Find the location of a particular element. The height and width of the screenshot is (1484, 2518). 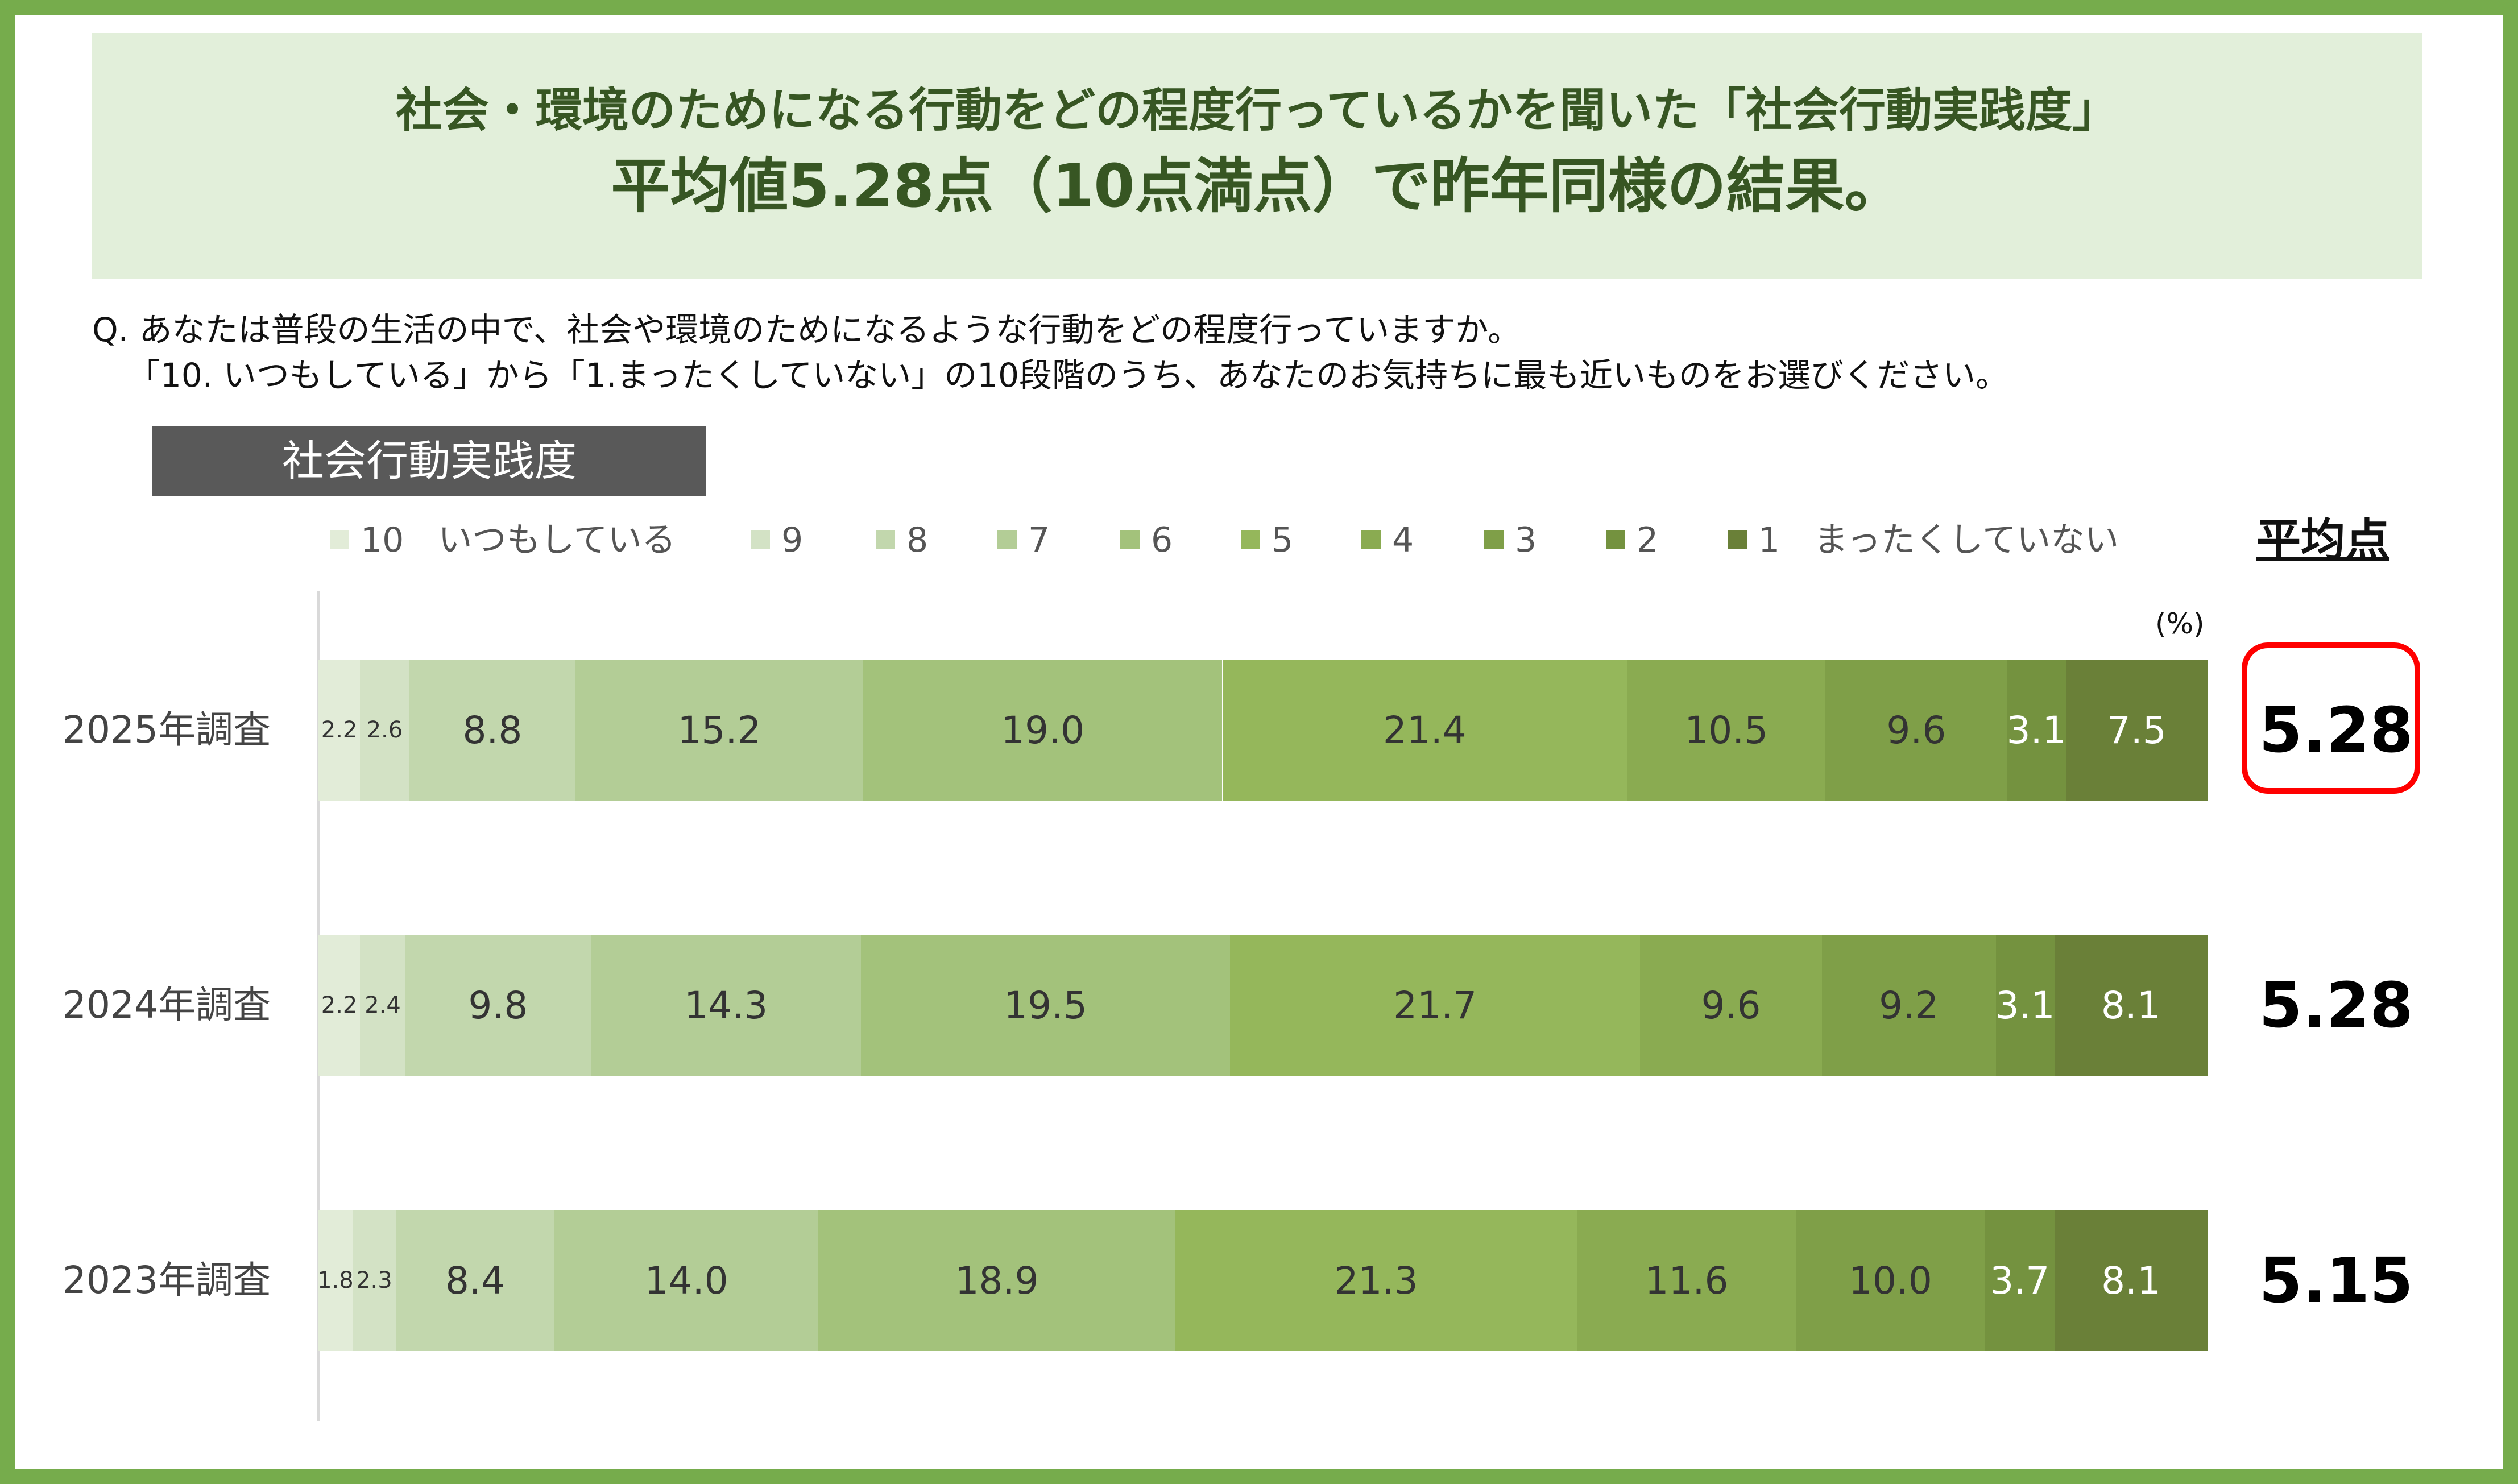

highlight-frame is located at coordinates (2331, 718).